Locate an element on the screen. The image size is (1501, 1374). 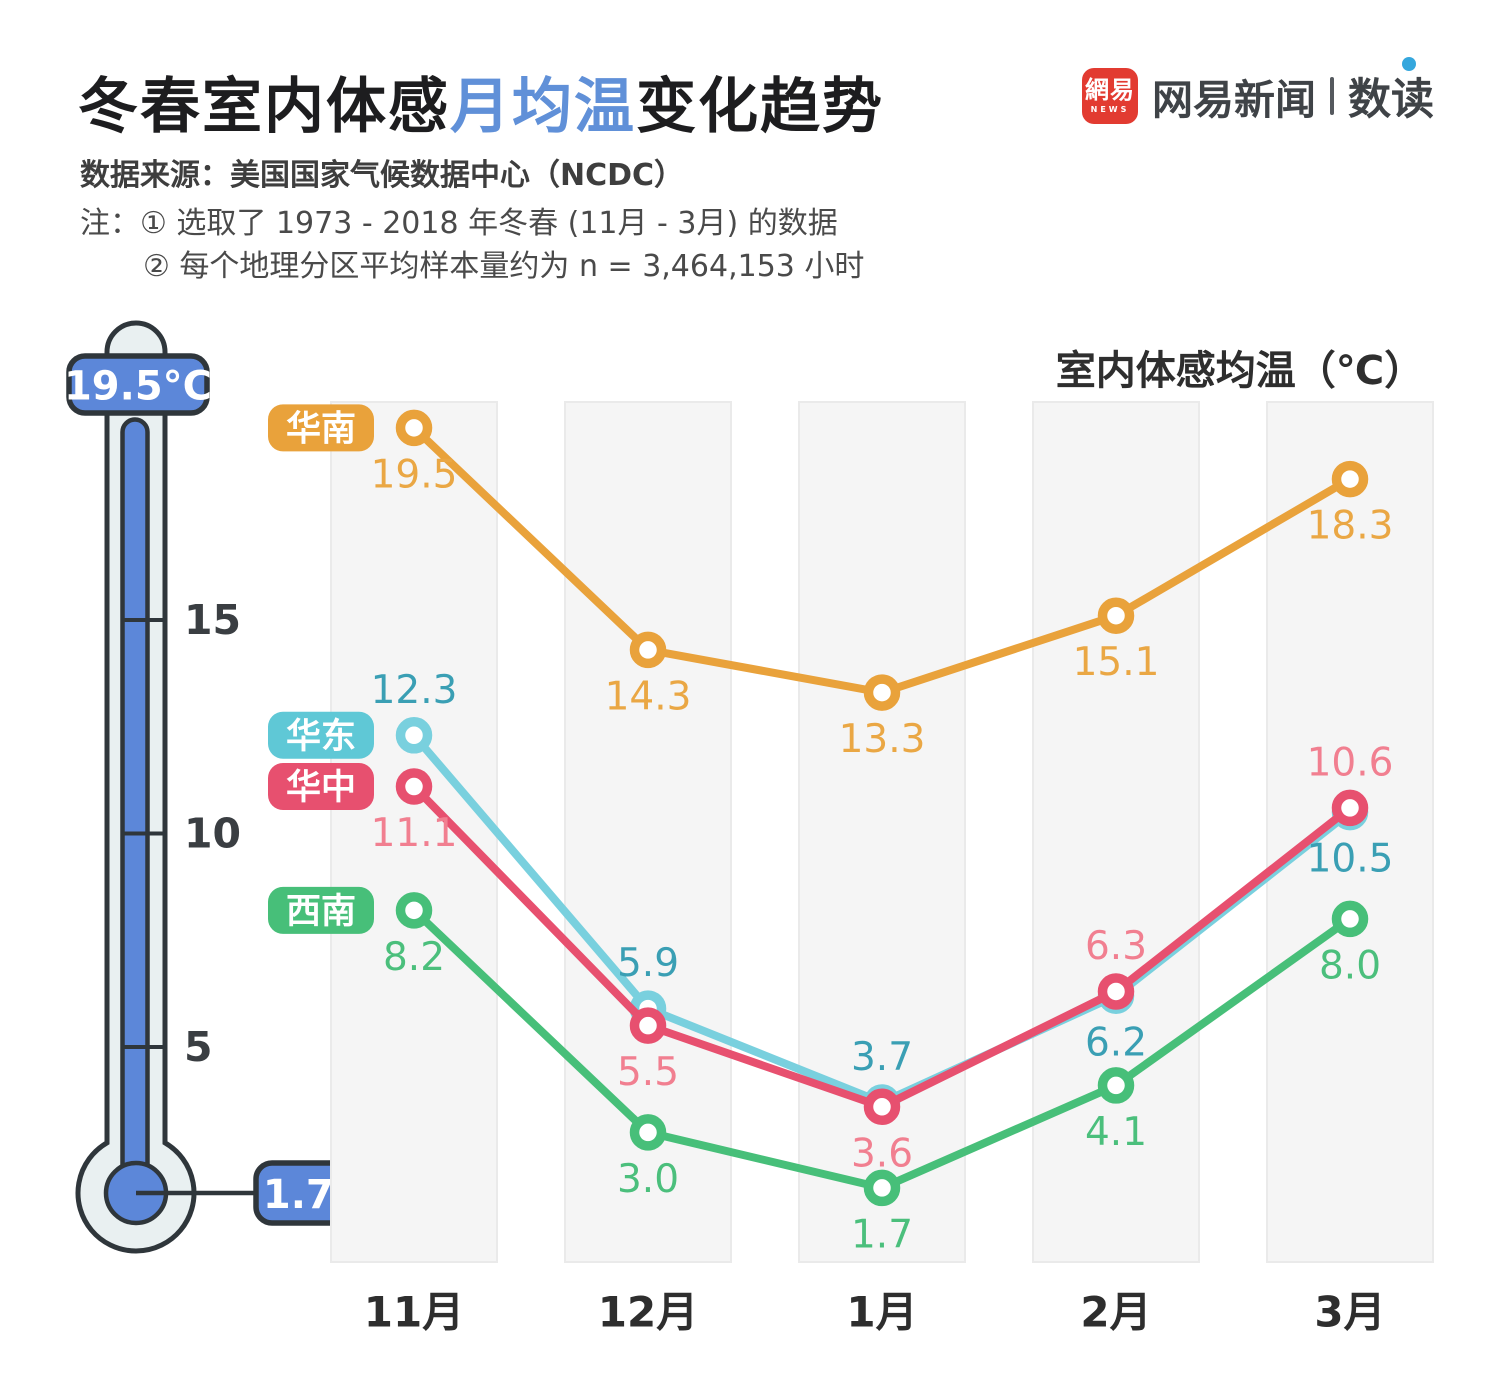
value-label: 5.5 is located at coordinates (648, 1072).